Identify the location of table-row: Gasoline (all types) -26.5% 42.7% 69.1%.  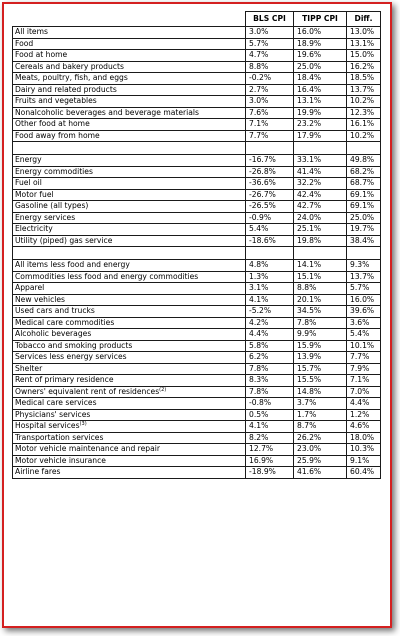
(196, 206).